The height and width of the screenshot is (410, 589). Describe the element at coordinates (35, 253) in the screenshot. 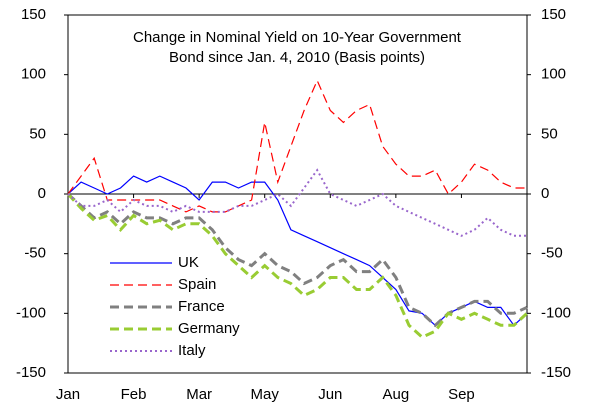

I see `y-tick-label: -50` at that location.